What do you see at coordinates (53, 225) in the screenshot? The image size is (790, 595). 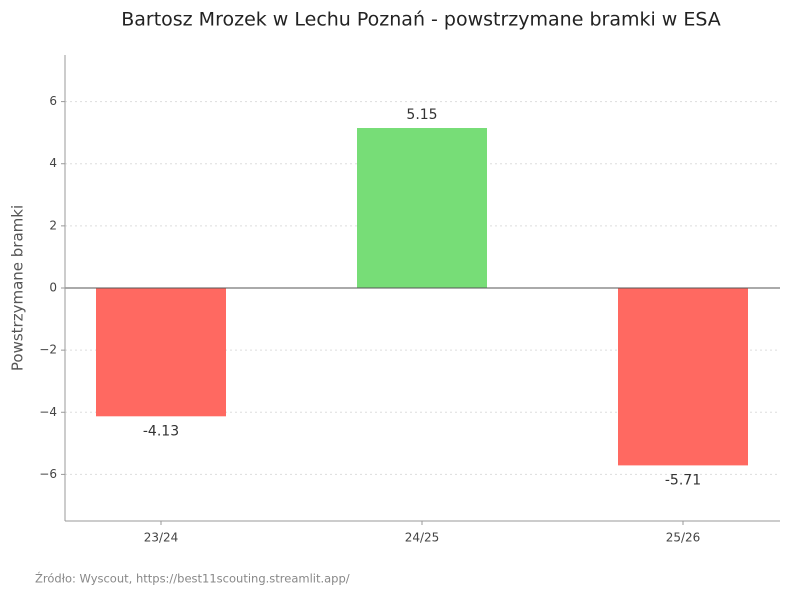 I see `y-tick-label: 2` at bounding box center [53, 225].